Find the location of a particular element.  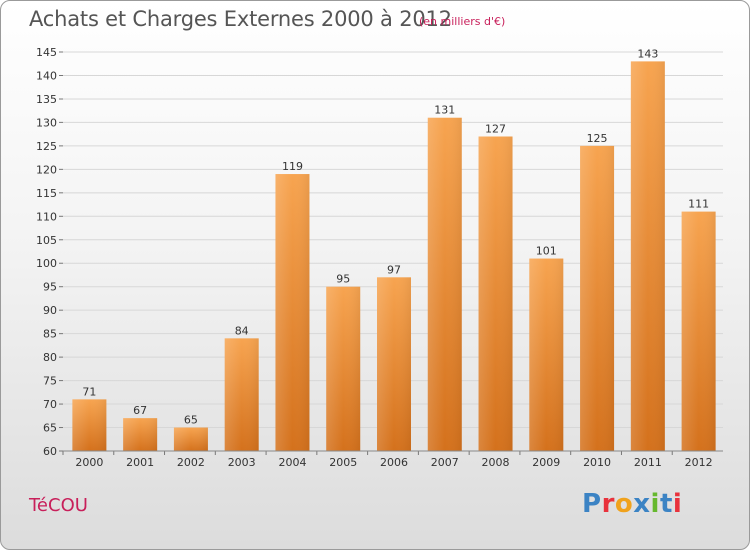

bar-value-label: 119 is located at coordinates (292, 166).